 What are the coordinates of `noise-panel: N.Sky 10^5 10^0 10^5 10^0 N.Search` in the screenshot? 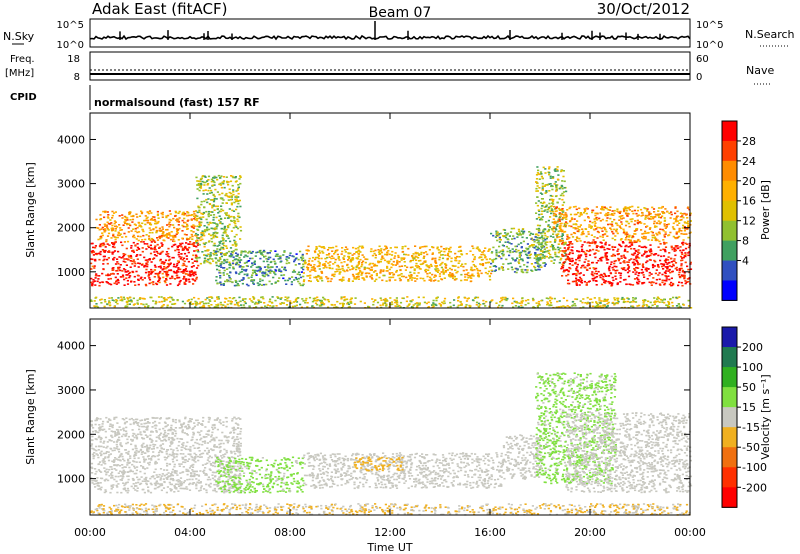 It's located at (399, 34).